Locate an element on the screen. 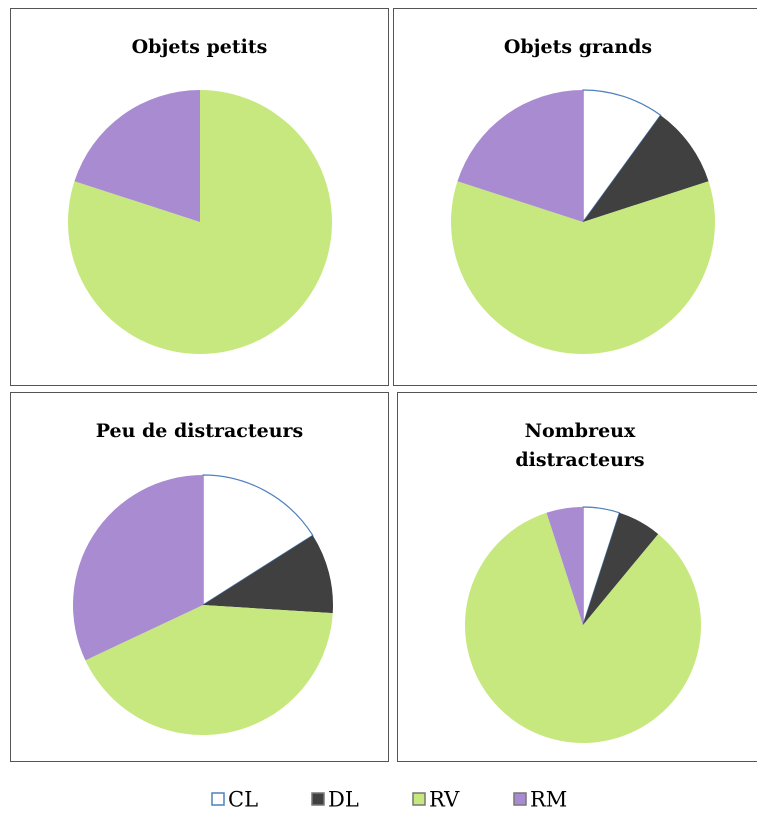  chart-title: Objets grands is located at coordinates (578, 47).